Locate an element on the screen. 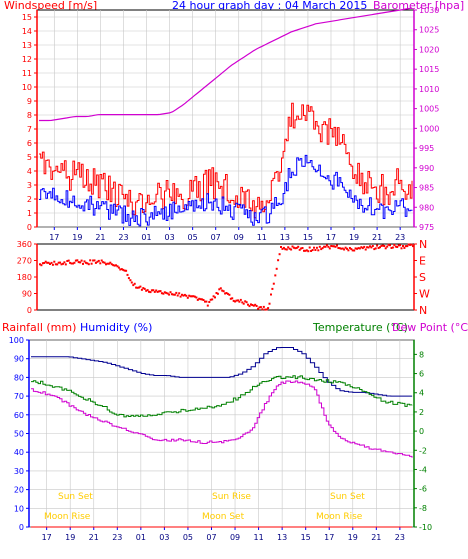 The height and width of the screenshot is (559, 468). left-tick-label: 360 is located at coordinates (24, 244).